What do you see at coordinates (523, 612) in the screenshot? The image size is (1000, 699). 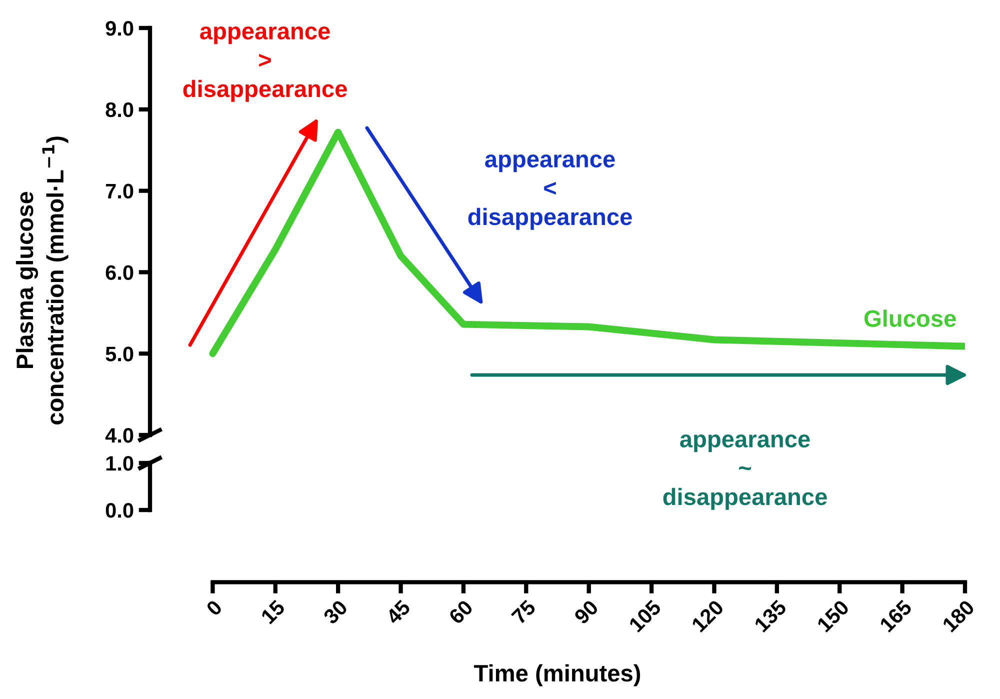 I see `x-tick-label: 75` at bounding box center [523, 612].